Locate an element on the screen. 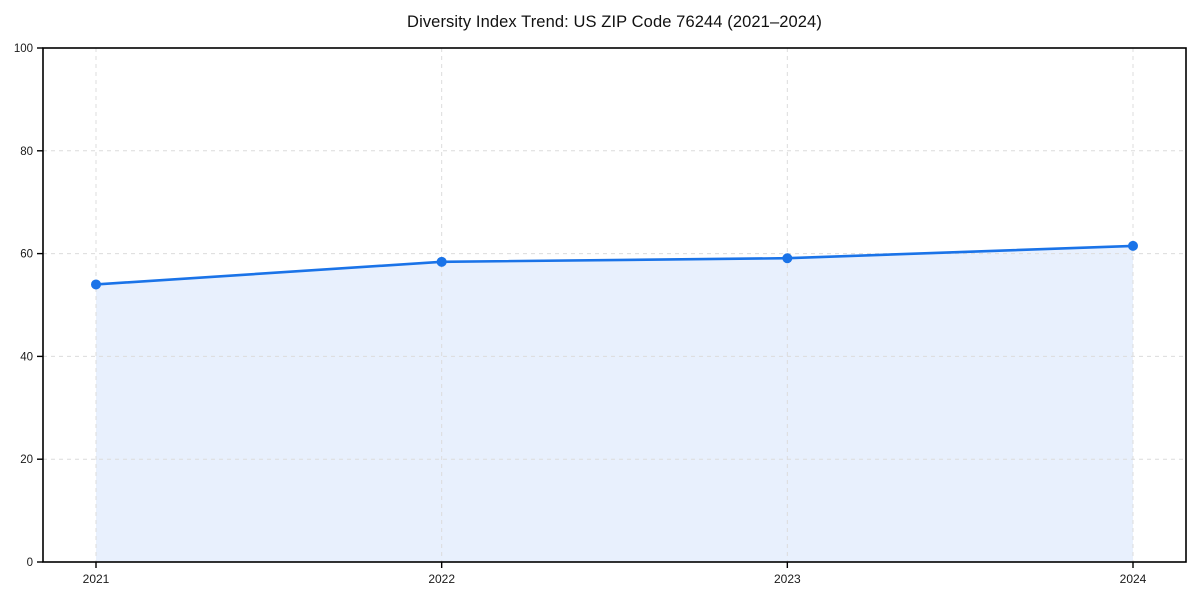 The width and height of the screenshot is (1200, 600). data-points is located at coordinates (614, 265).